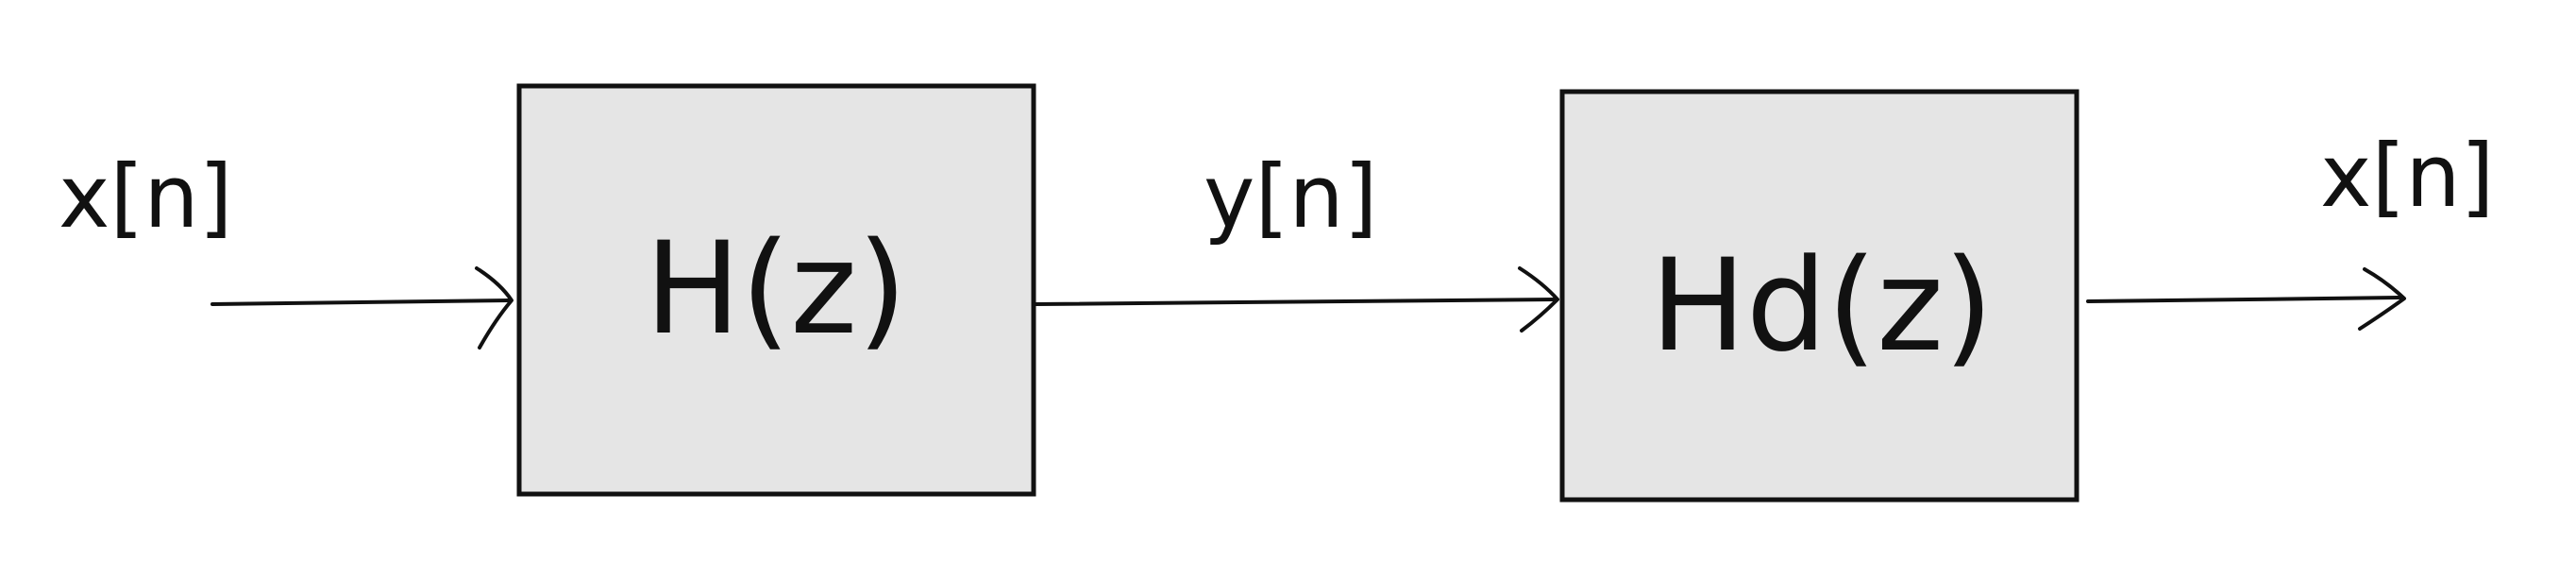  What do you see at coordinates (362, 308) in the screenshot?
I see `input-arrow` at bounding box center [362, 308].